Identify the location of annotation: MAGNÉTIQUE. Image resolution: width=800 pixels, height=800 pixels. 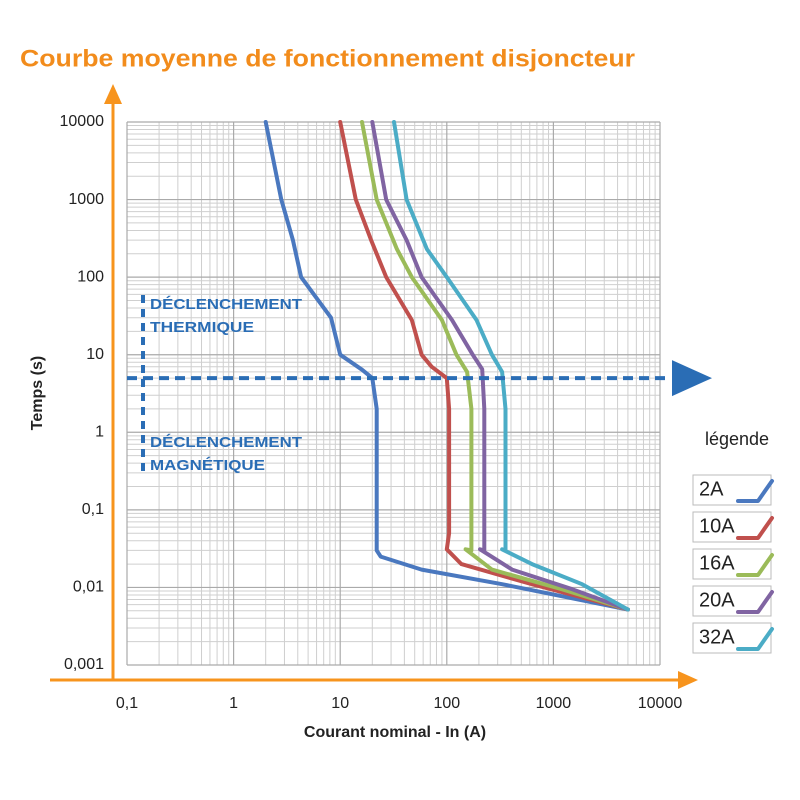
(207, 465).